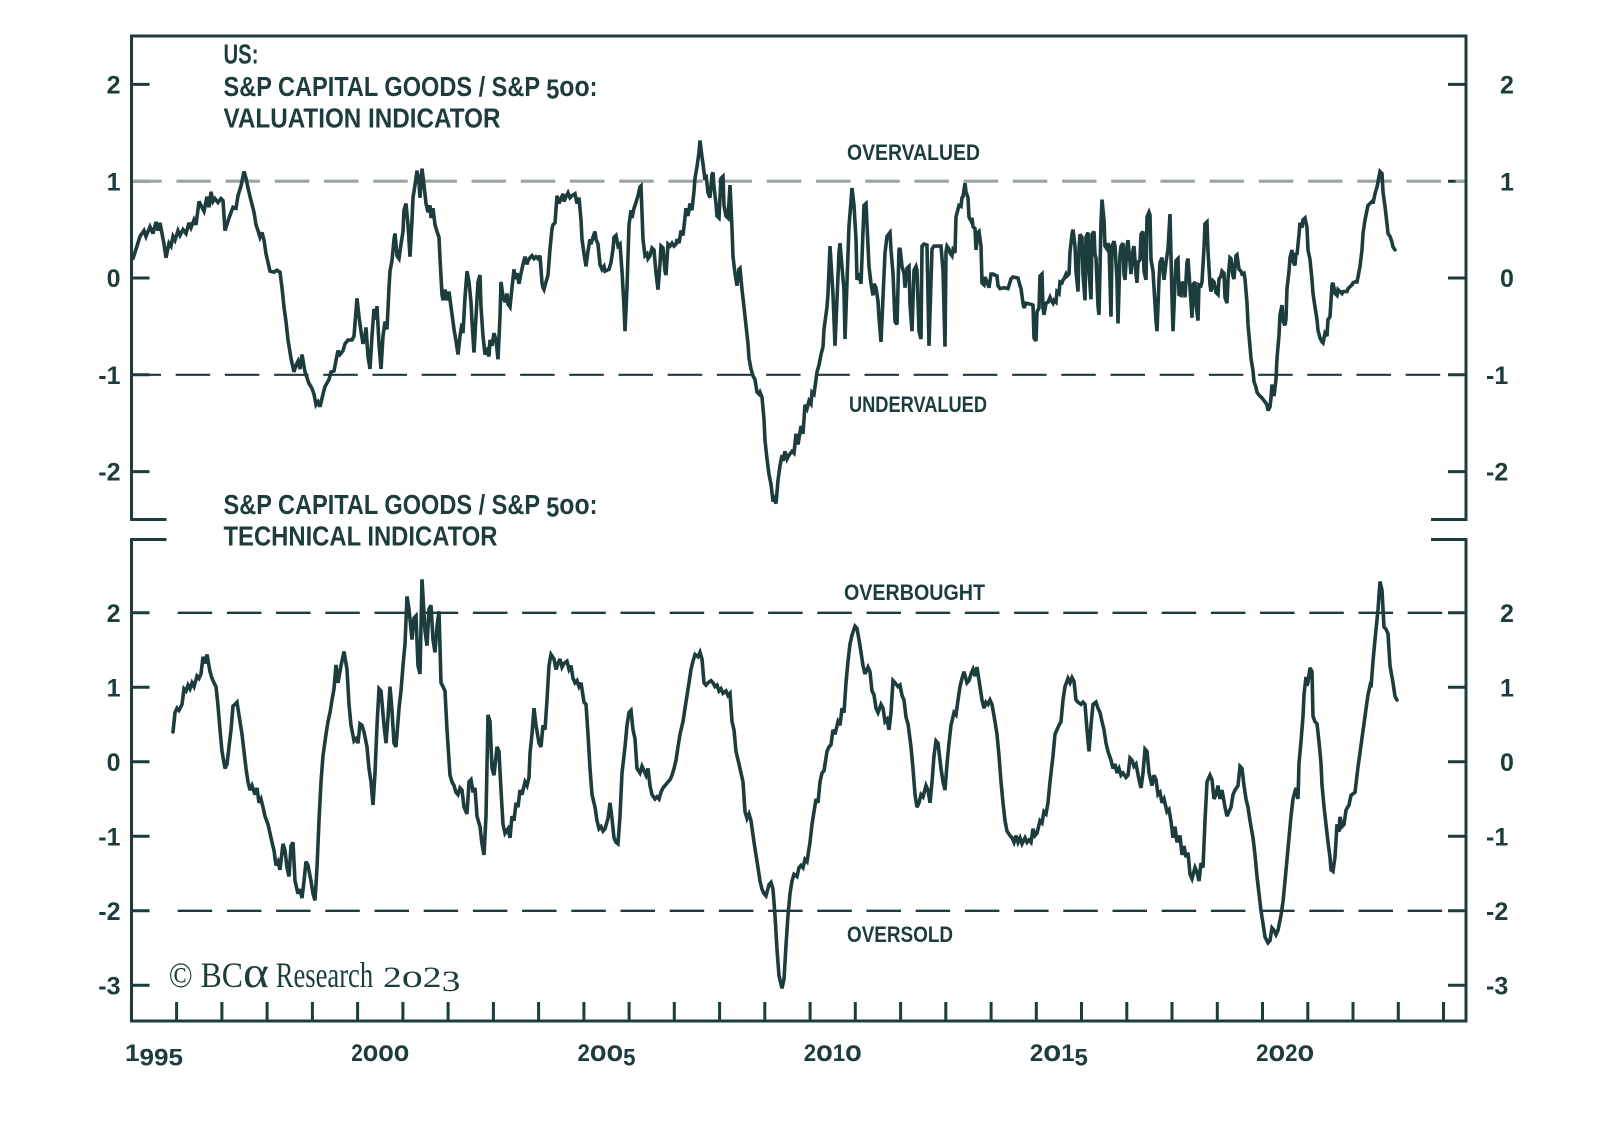  I want to click on svg-text: 2o1o, so click(833, 1051).